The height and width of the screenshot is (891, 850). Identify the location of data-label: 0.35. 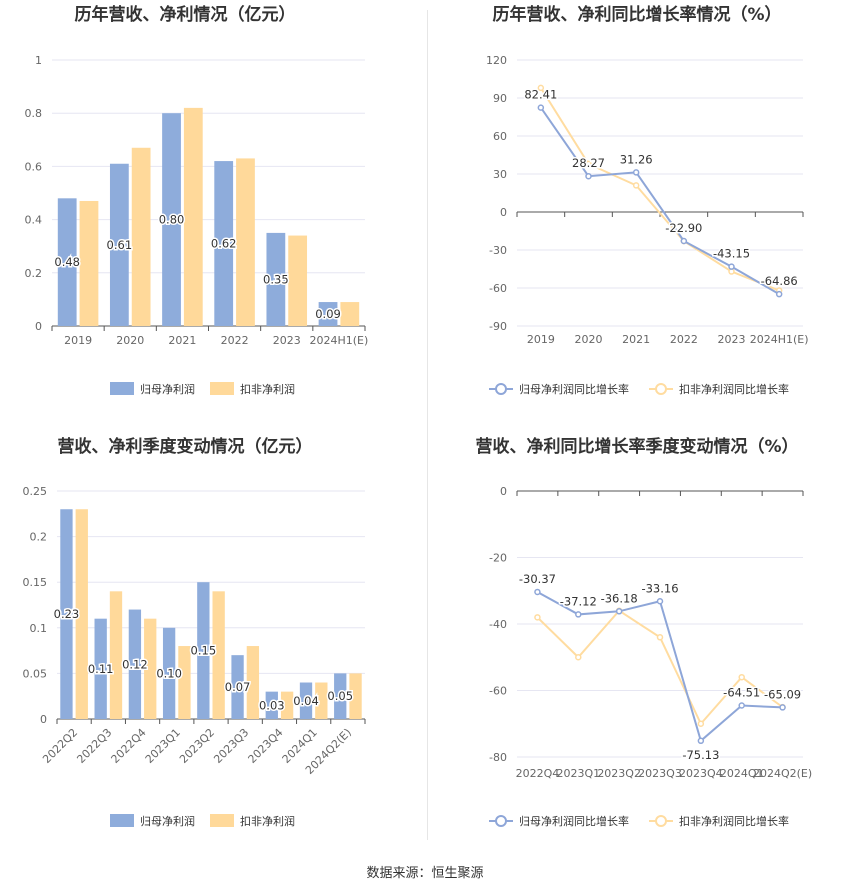
(276, 279).